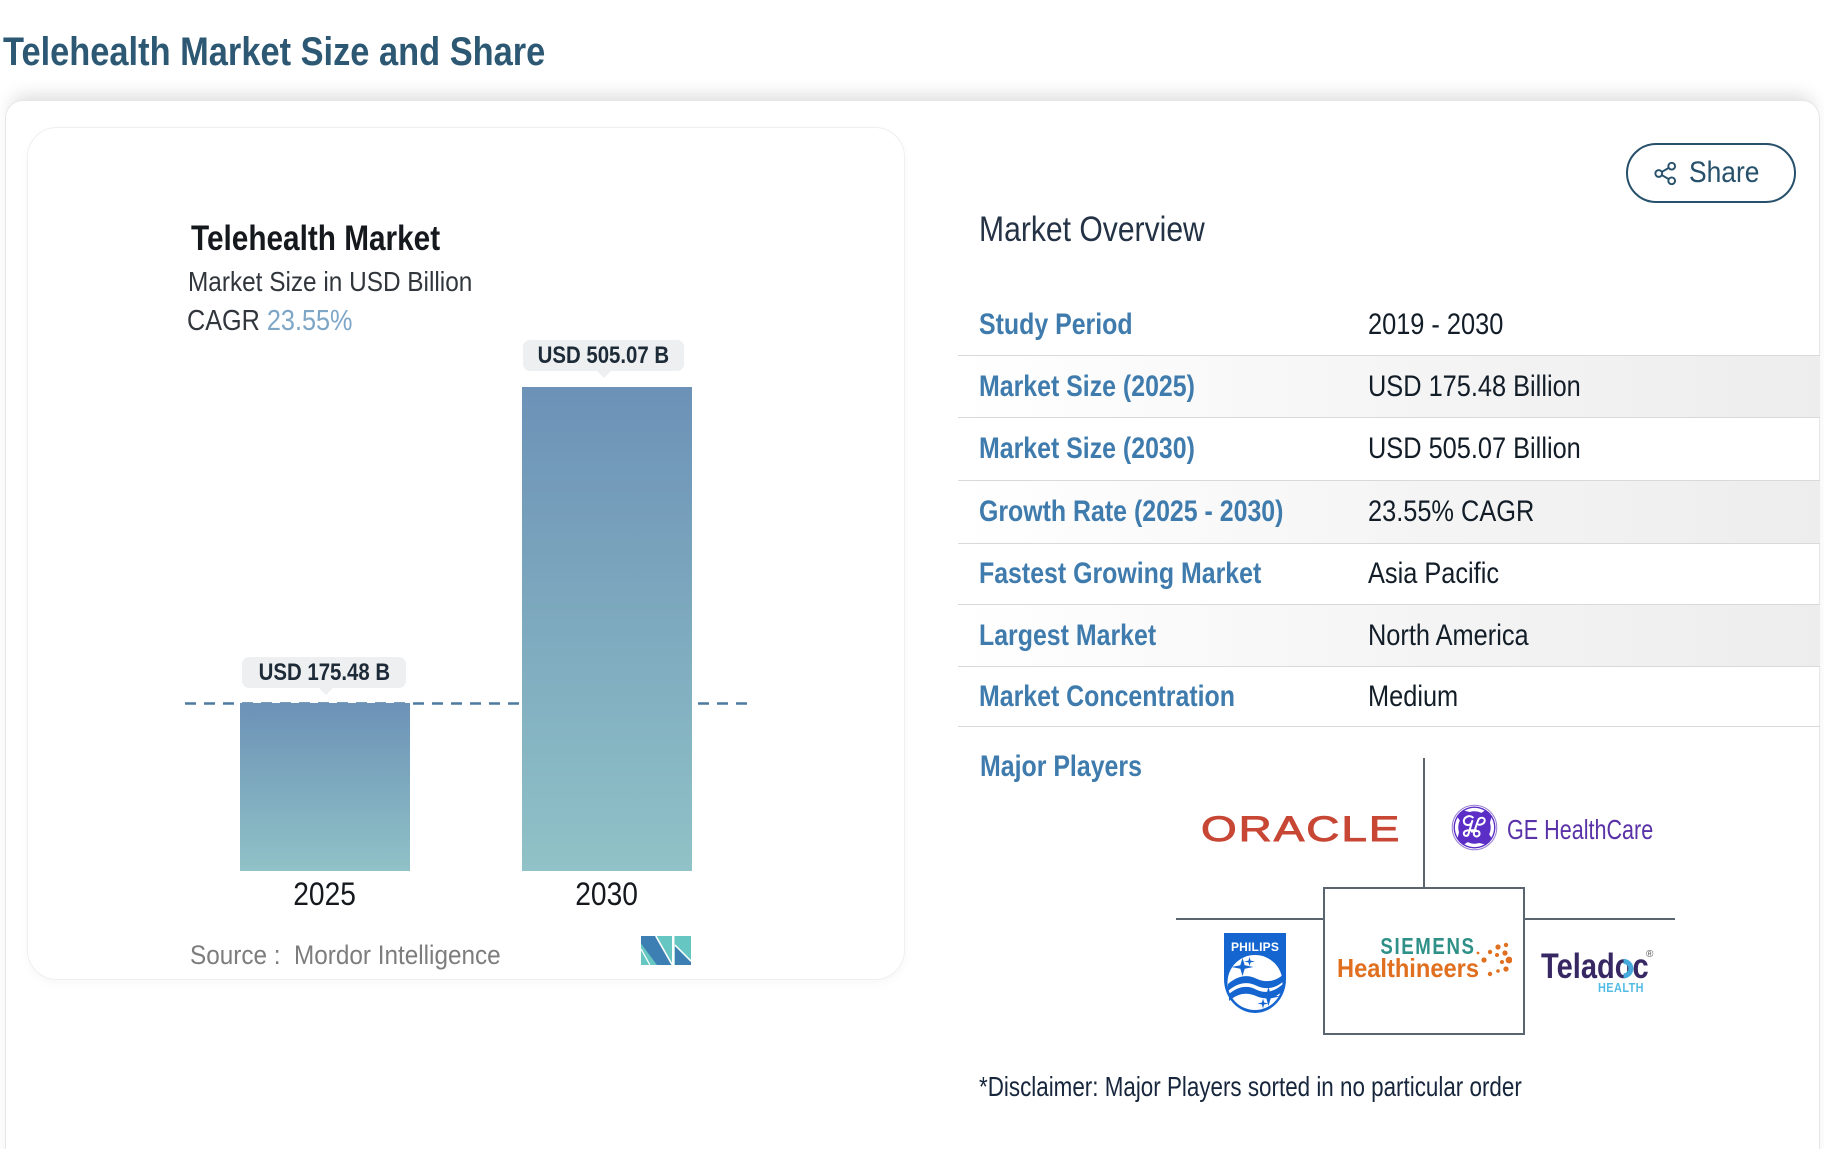 This screenshot has height=1149, width=1824. Describe the element at coordinates (1255, 947) in the screenshot. I see `svg-text: PHILIPS` at that location.